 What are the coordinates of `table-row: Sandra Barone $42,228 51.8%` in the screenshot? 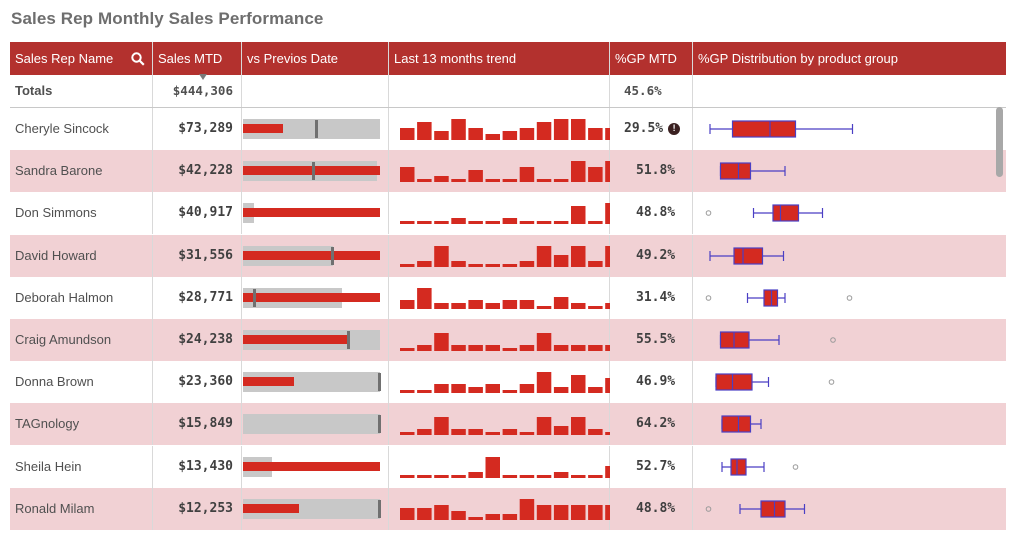 It's located at (508, 171).